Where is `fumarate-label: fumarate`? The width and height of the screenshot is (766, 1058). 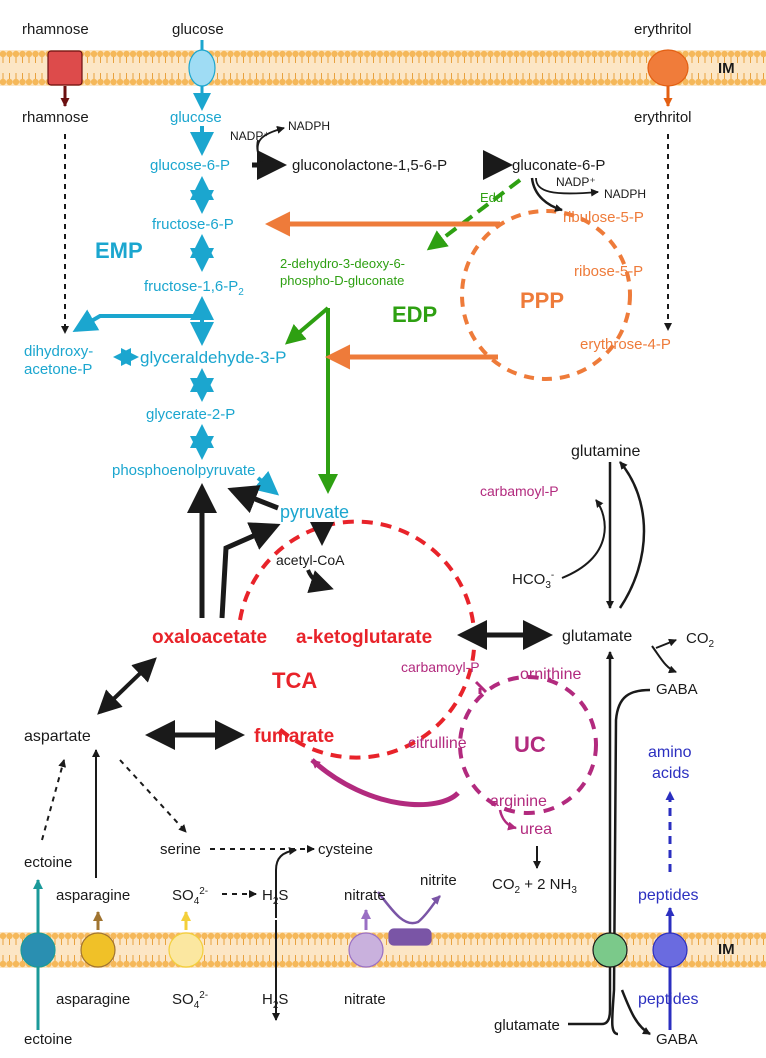 fumarate-label: fumarate is located at coordinates (294, 736).